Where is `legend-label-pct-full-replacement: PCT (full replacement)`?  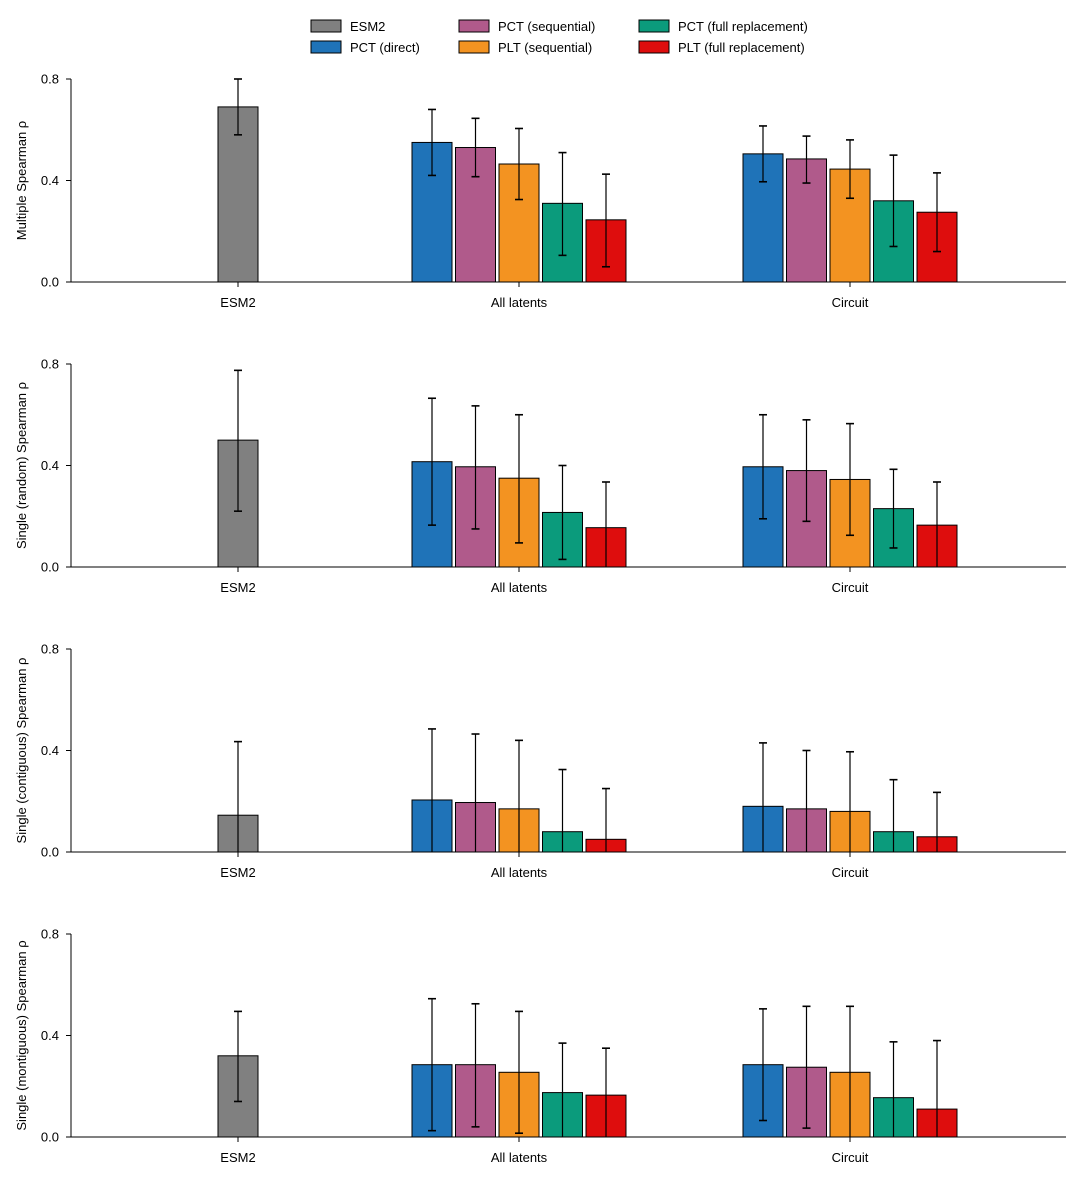
legend-label-pct-full-replacement: PCT (full replacement) is located at coordinates (743, 26).